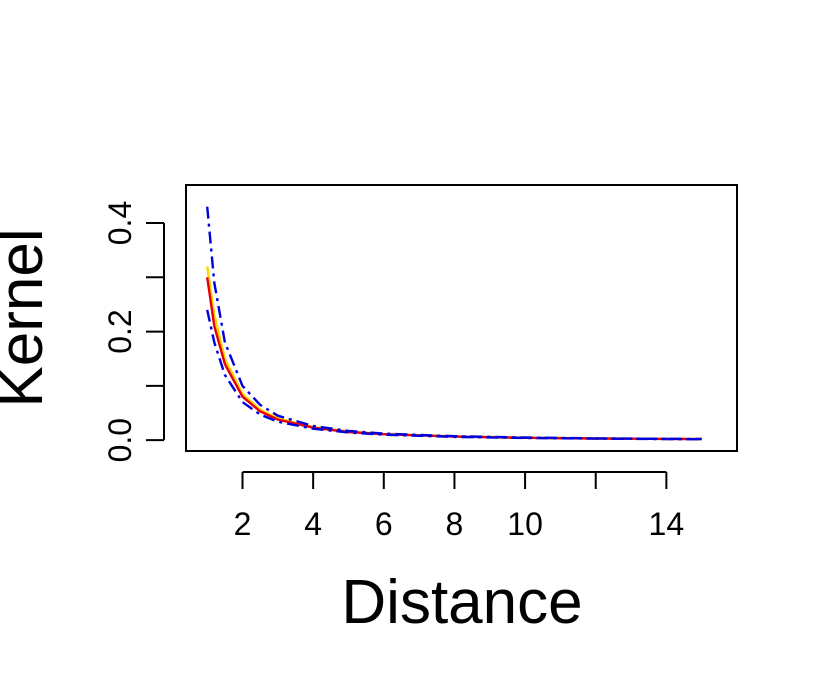  Describe the element at coordinates (313, 524) in the screenshot. I see `x-tick-label: 4` at that location.